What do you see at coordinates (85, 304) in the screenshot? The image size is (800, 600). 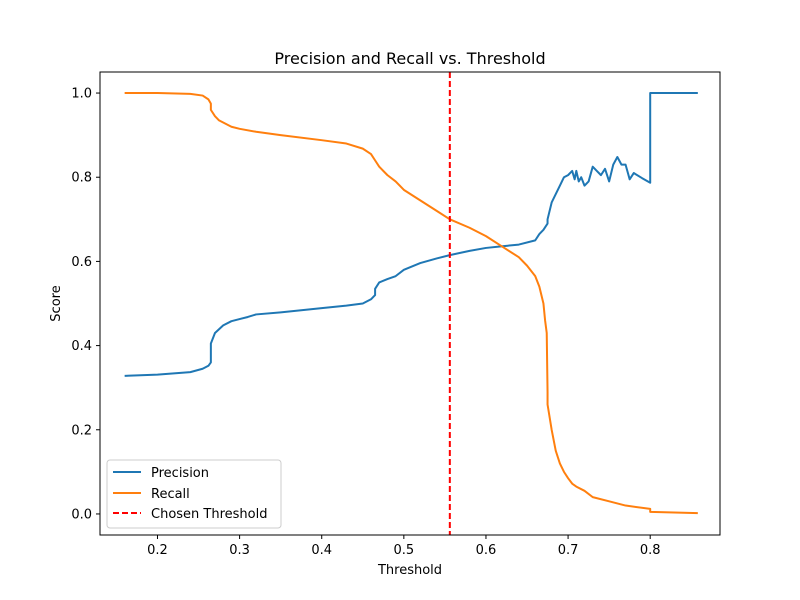 I see `y-axis-ticks: 0.0 0.2 0.4 0.6 0.8 1.0` at bounding box center [85, 304].